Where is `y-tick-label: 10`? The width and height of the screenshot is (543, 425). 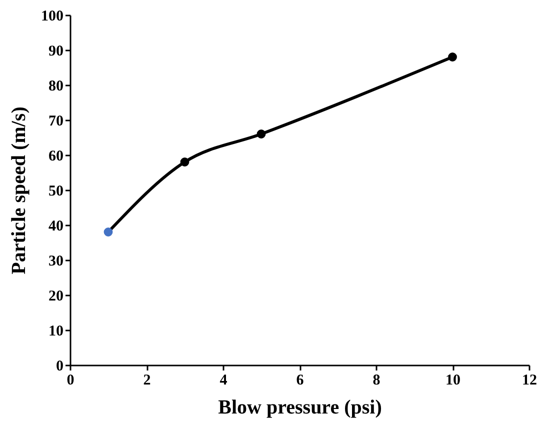
y-tick-label: 10 is located at coordinates (56, 332).